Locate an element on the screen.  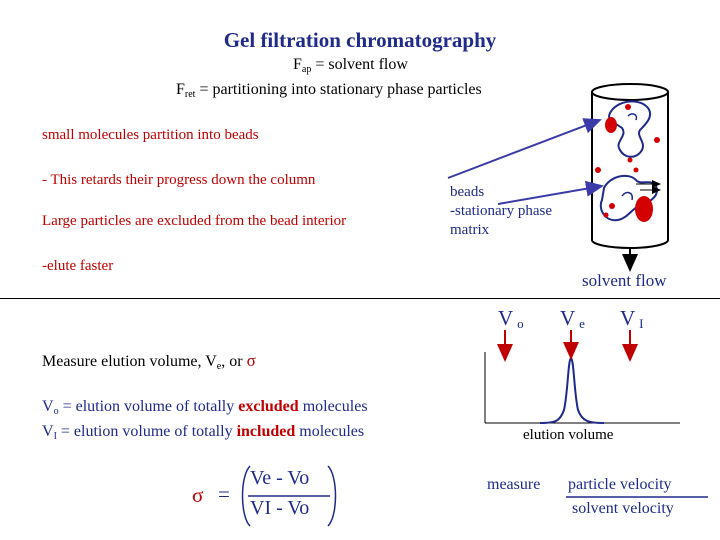
velocity-denominator: solvent velocity is located at coordinates (623, 508).